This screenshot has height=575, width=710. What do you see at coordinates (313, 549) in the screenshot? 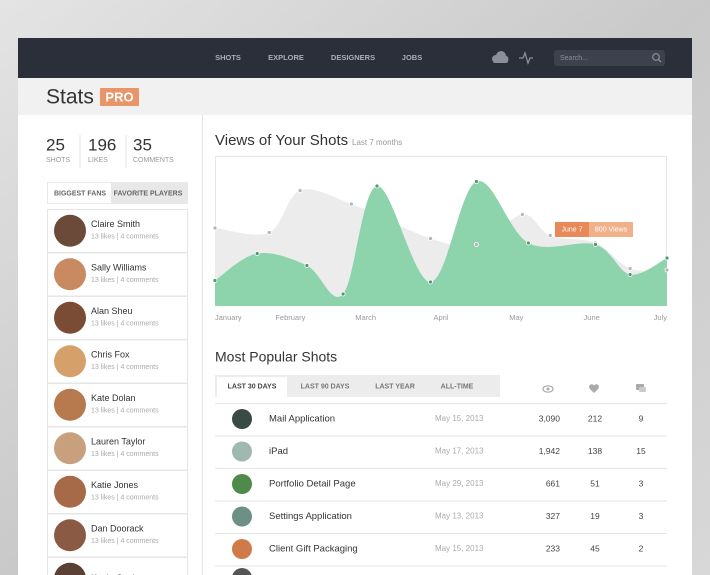
I see `shot-name: Client Gift Packaging` at bounding box center [313, 549].